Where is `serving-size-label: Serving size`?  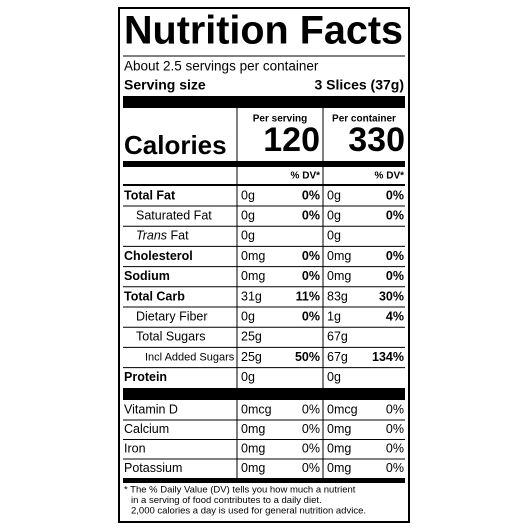
serving-size-label: Serving size is located at coordinates (165, 85).